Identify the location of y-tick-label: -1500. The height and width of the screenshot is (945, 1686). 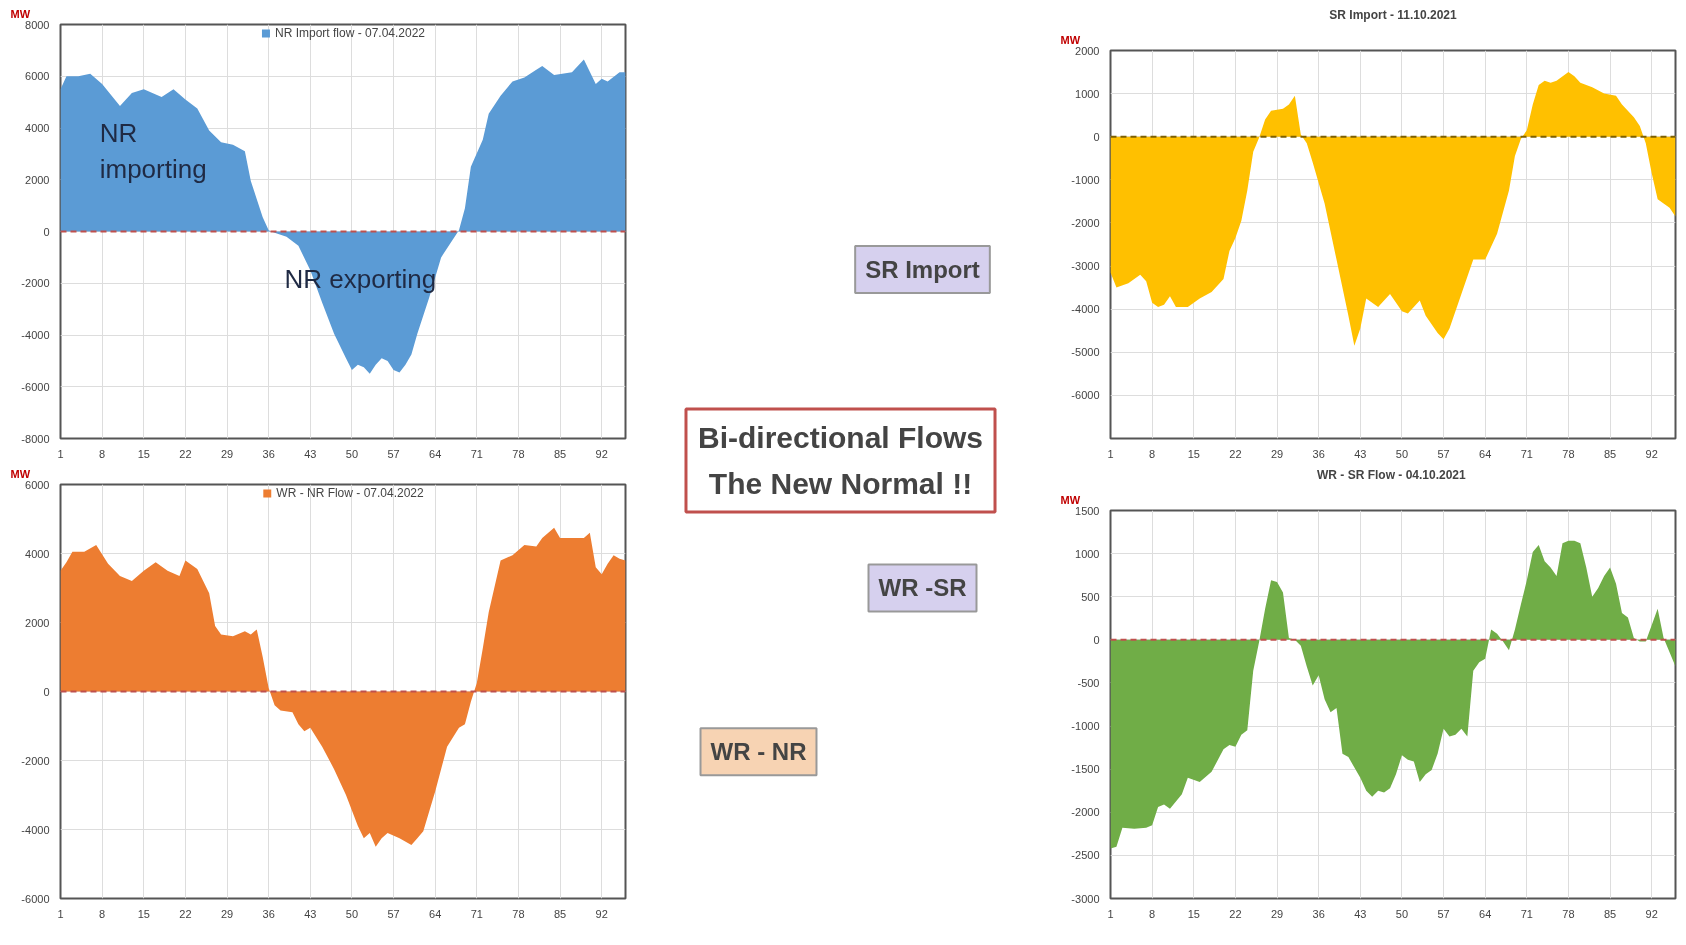
(1085, 769).